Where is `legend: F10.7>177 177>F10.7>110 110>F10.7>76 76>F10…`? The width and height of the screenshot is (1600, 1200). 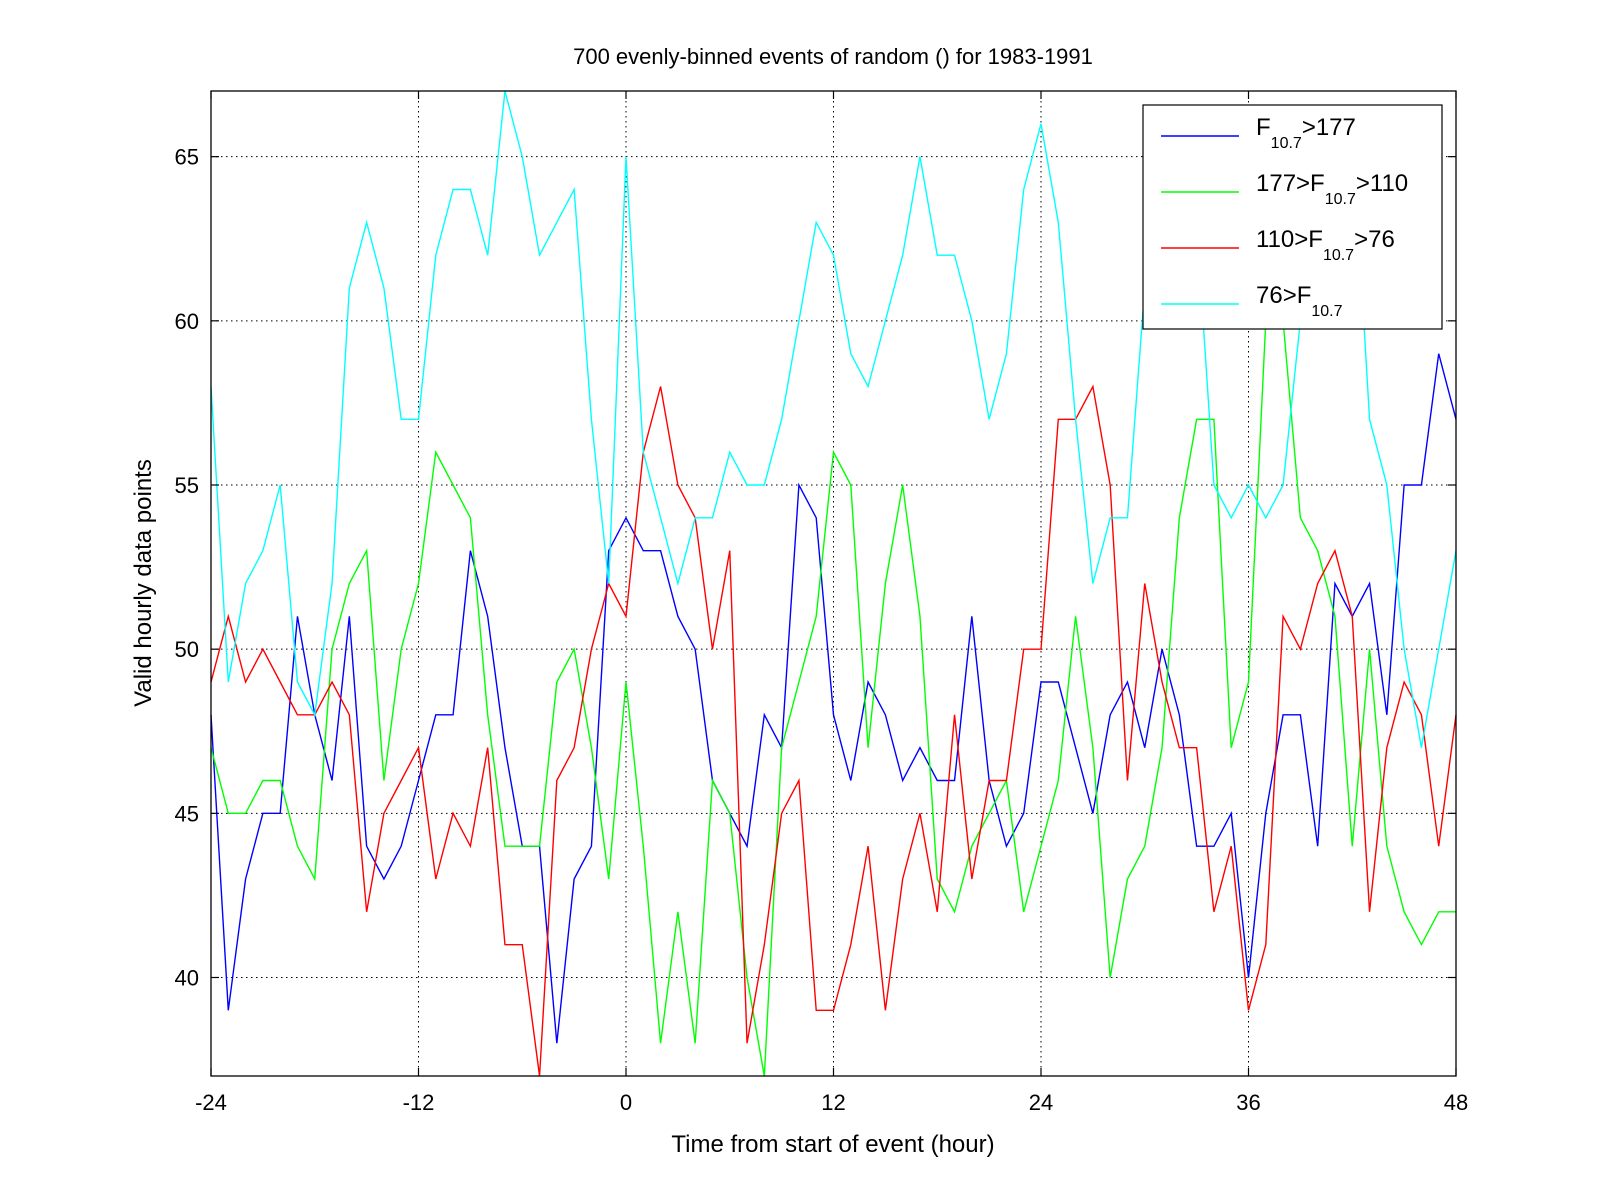 legend: F10.7>177 177>F10.7>110 110>F10.7>76 76>F10… is located at coordinates (1292, 217).